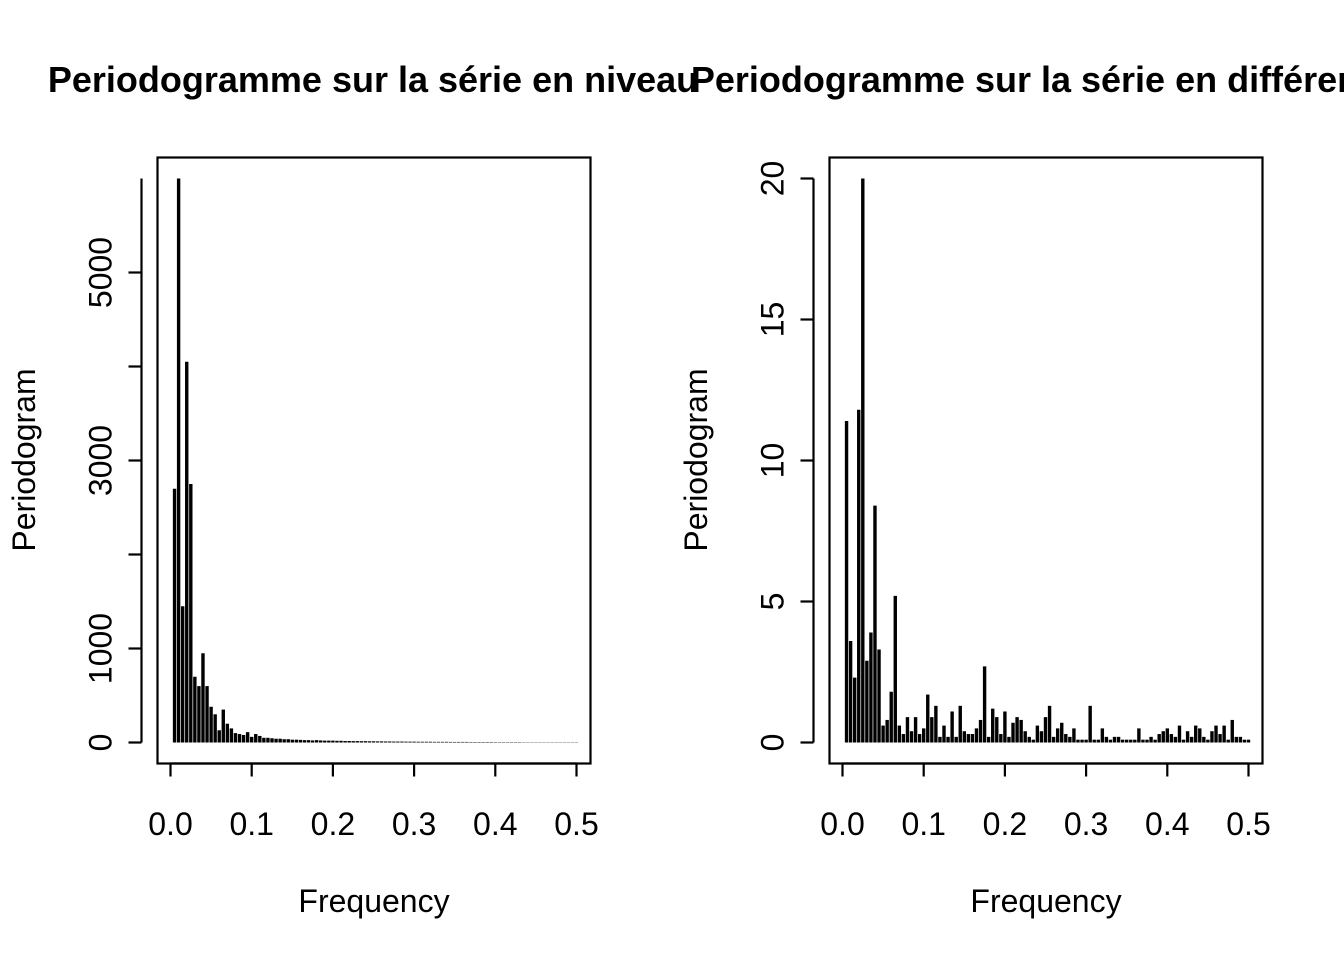  I want to click on x-tick-label-difference: 0.5, so click(1248, 824).